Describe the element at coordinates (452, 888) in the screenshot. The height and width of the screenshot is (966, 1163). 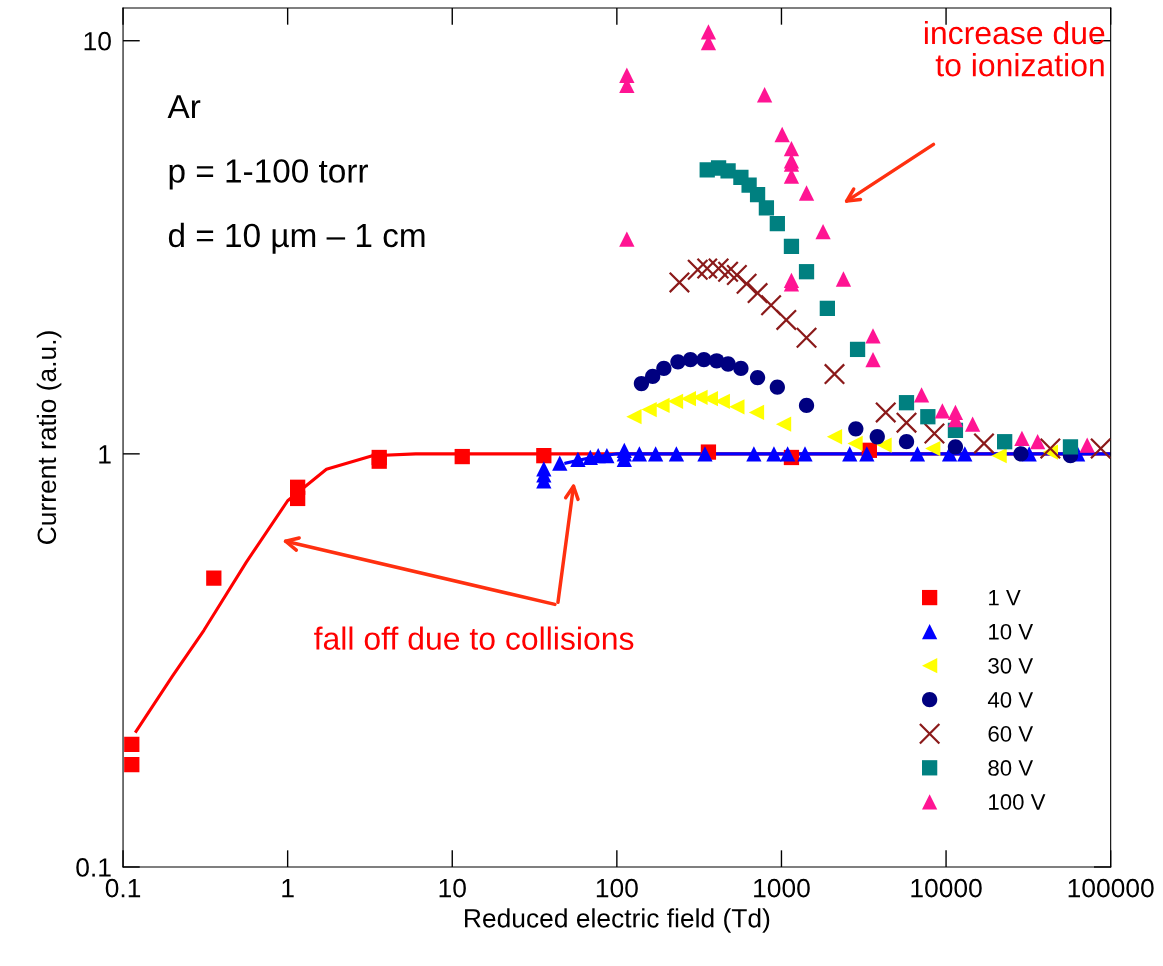
I see `x-tick-label: 10` at that location.